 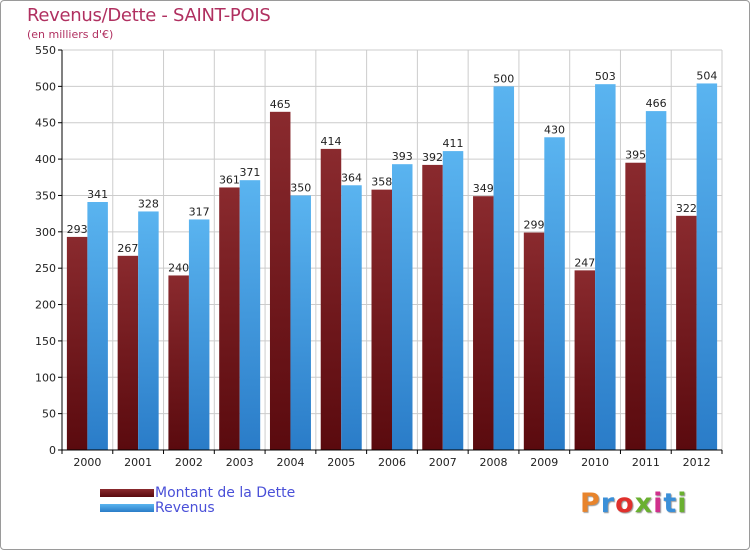 I want to click on data-label-revenus-2010: 503, so click(x=605, y=76).